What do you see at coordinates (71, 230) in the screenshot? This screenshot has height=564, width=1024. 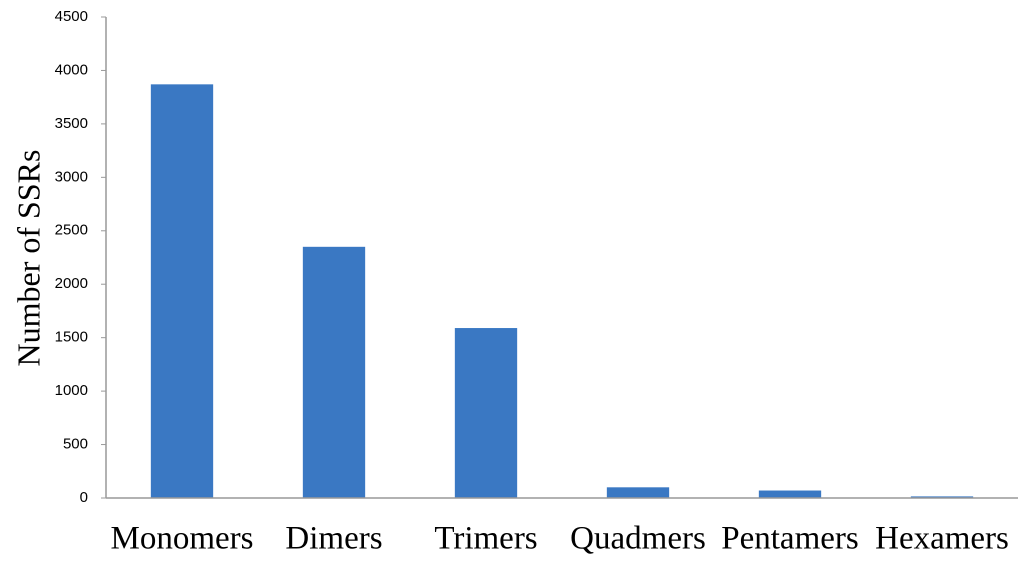 I see `y-tick-label: 2500` at bounding box center [71, 230].